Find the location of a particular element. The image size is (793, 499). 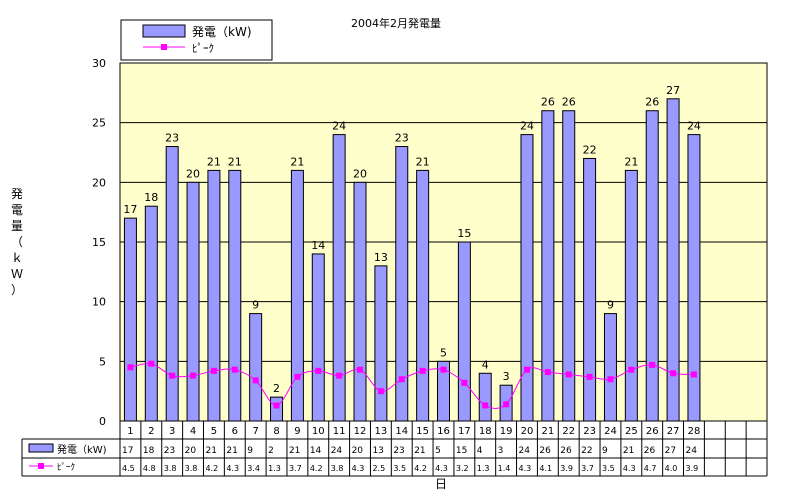

peak-line is located at coordinates (412, 385).